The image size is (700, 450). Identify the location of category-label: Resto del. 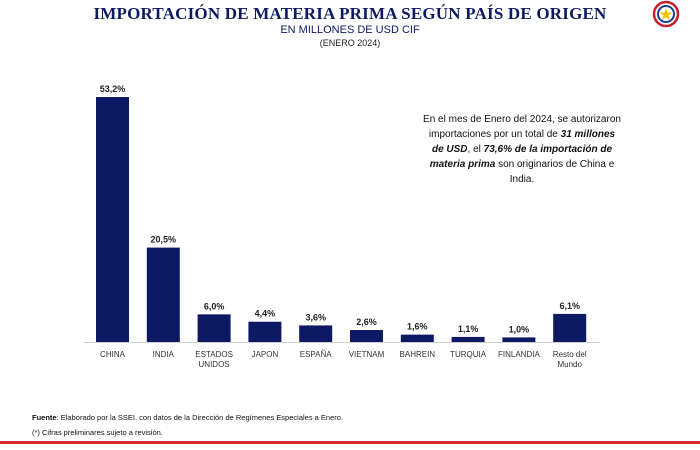
(570, 354).